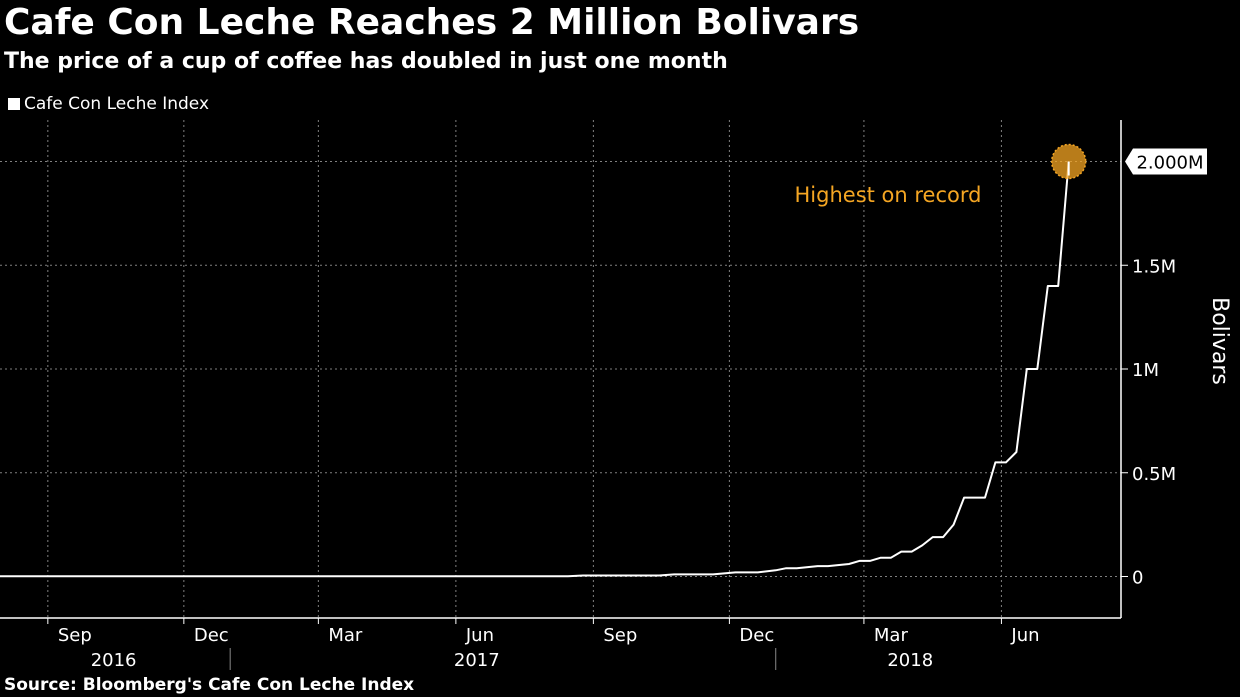 This screenshot has height=697, width=1240. Describe the element at coordinates (14, 104) in the screenshot. I see `legend-swatch` at that location.